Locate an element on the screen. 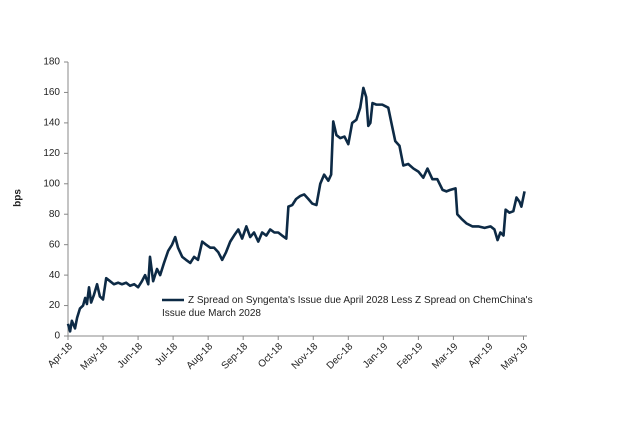 The image size is (619, 429). x-tick-label: Jul-18 is located at coordinates (166, 354).